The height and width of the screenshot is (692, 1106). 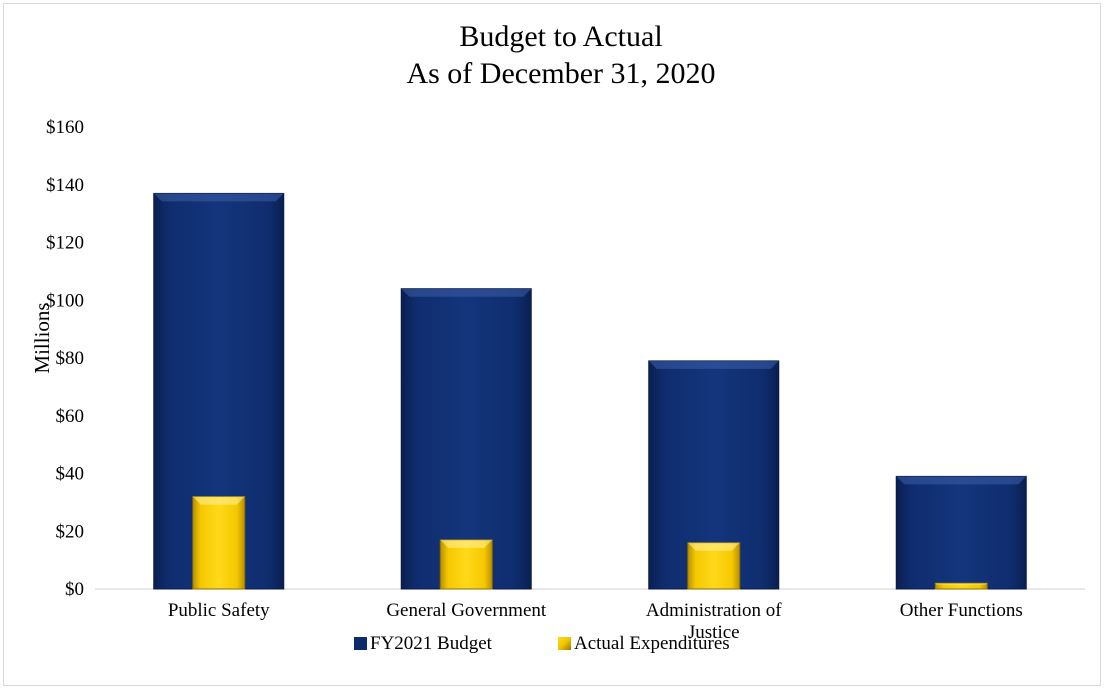 What do you see at coordinates (42, 337) in the screenshot?
I see `y-axis-title: Millions` at bounding box center [42, 337].